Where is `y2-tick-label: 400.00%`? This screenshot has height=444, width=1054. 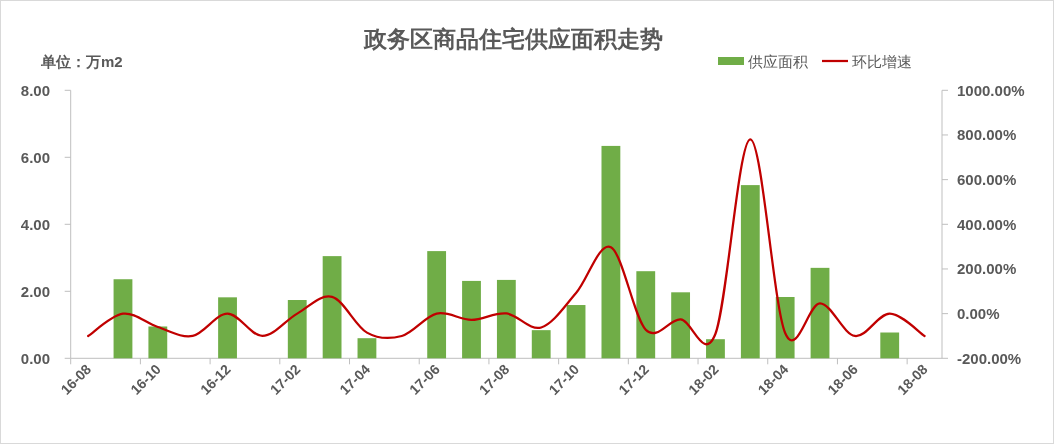
y2-tick-label: 400.00% is located at coordinates (987, 224).